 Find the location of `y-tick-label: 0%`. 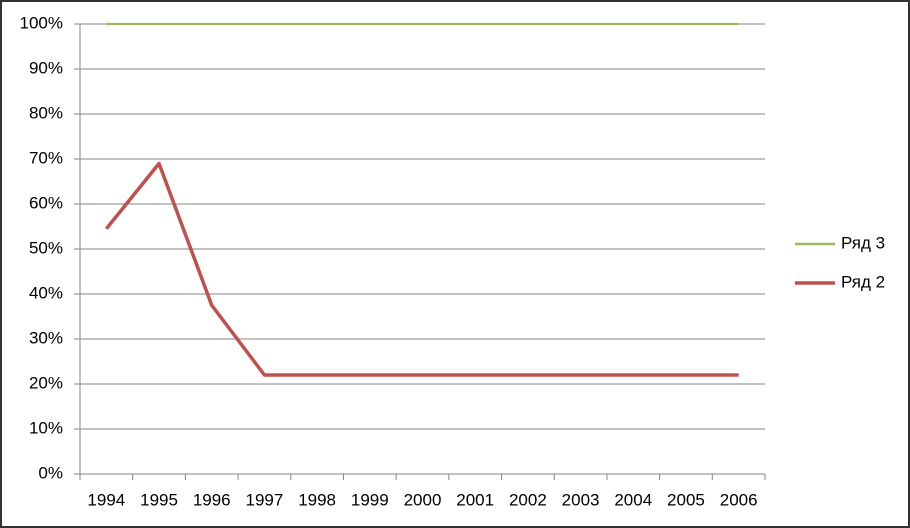

y-tick-label: 0% is located at coordinates (50, 472).